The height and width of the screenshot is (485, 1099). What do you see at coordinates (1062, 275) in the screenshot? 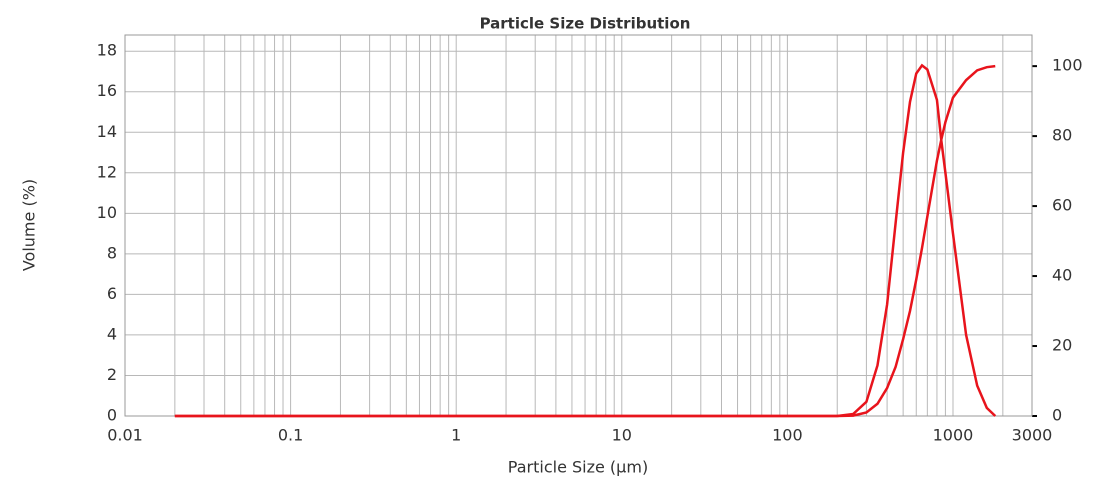
I see `y2-tick-label: 40` at bounding box center [1062, 275].